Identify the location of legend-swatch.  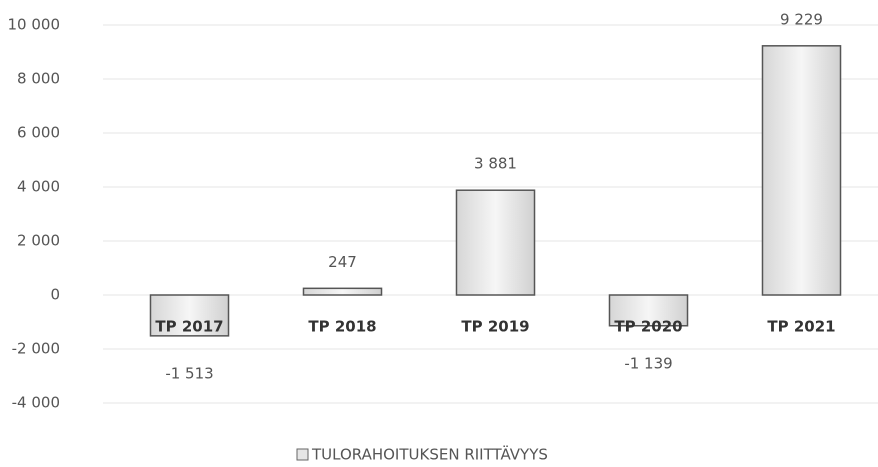
(302, 454).